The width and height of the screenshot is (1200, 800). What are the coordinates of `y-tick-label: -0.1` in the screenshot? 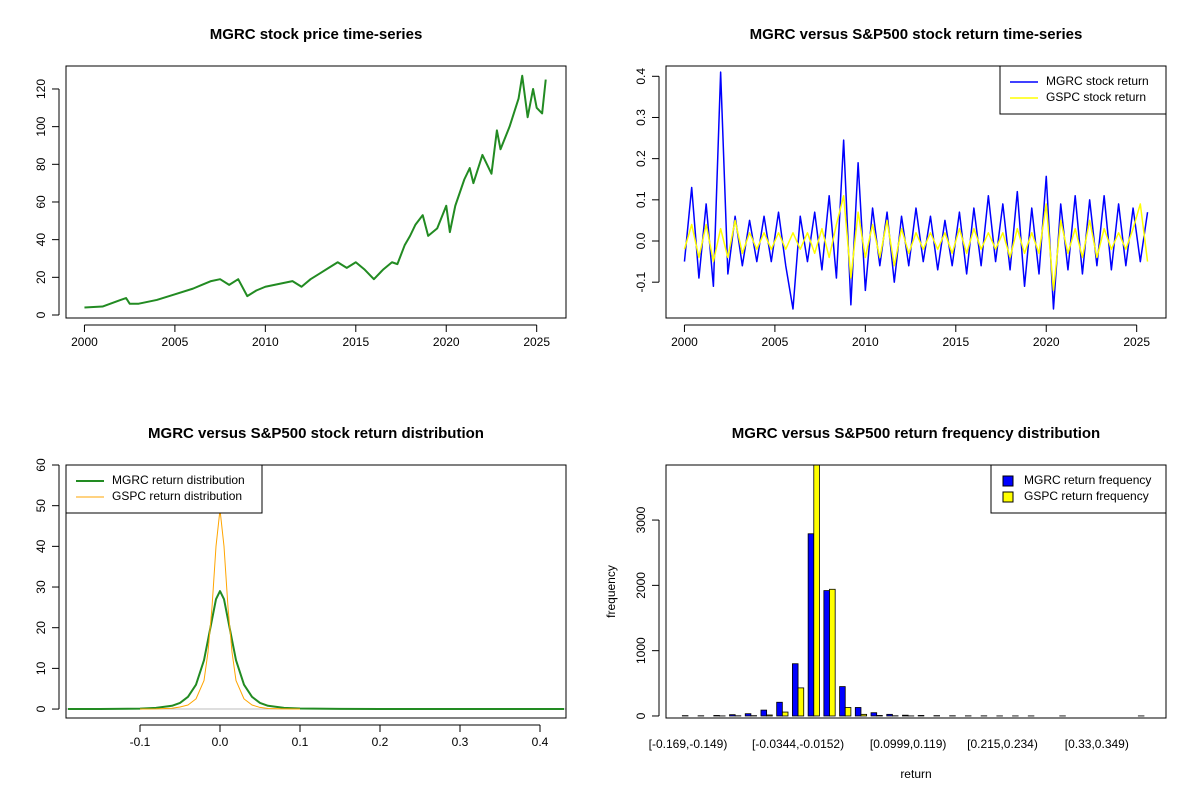 It's located at (641, 282).